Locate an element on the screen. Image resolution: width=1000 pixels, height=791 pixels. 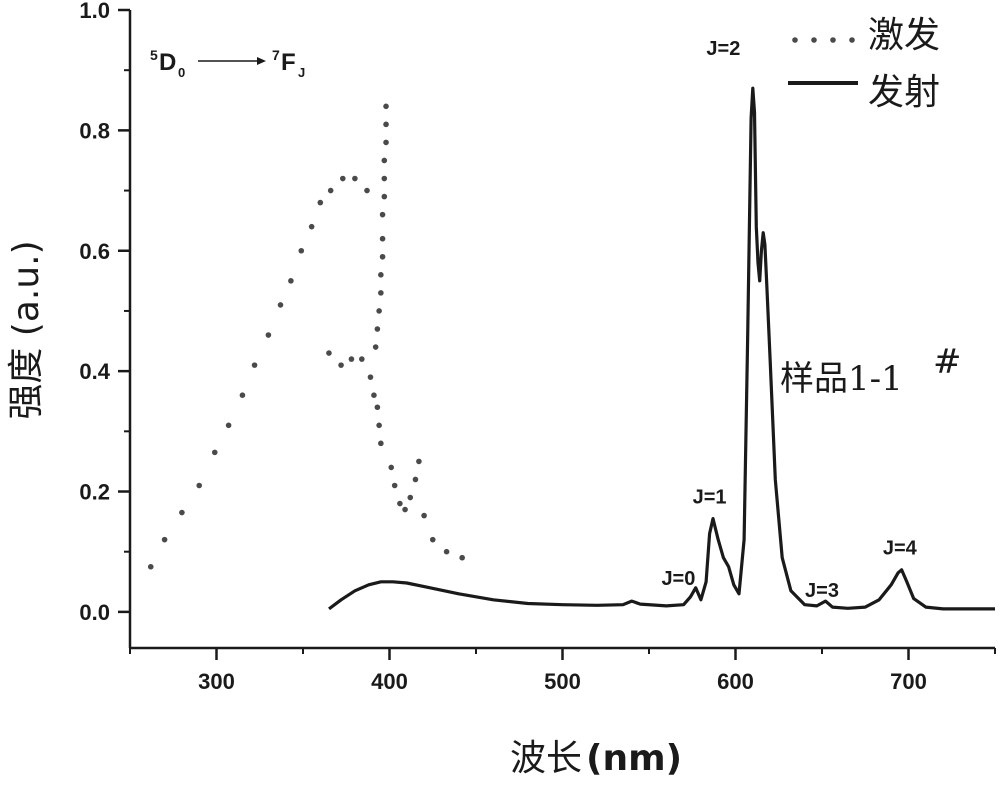
legend-swatch-excitation is located at coordinates (823, 40).